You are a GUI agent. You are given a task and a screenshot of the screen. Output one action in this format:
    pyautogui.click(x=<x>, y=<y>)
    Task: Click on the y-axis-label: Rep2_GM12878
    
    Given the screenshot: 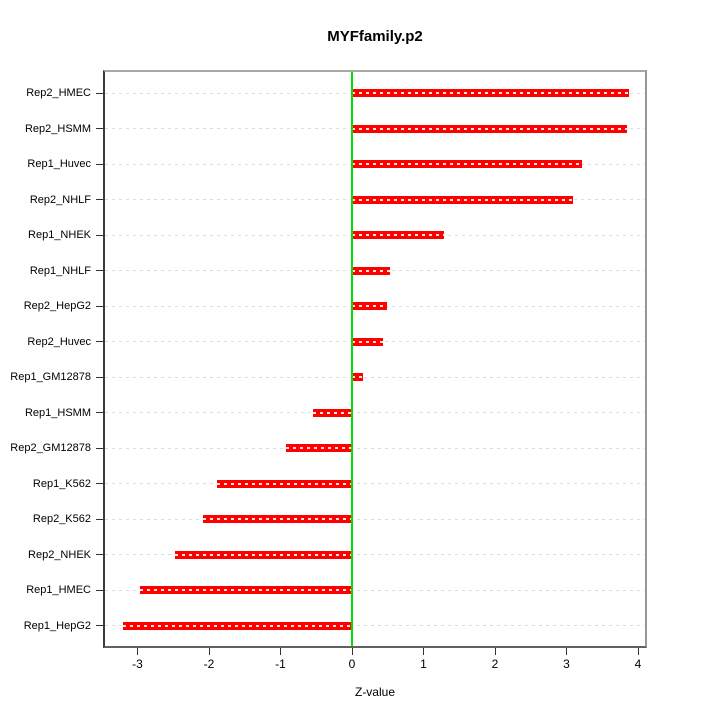 What is the action you would take?
    pyautogui.click(x=50, y=448)
    